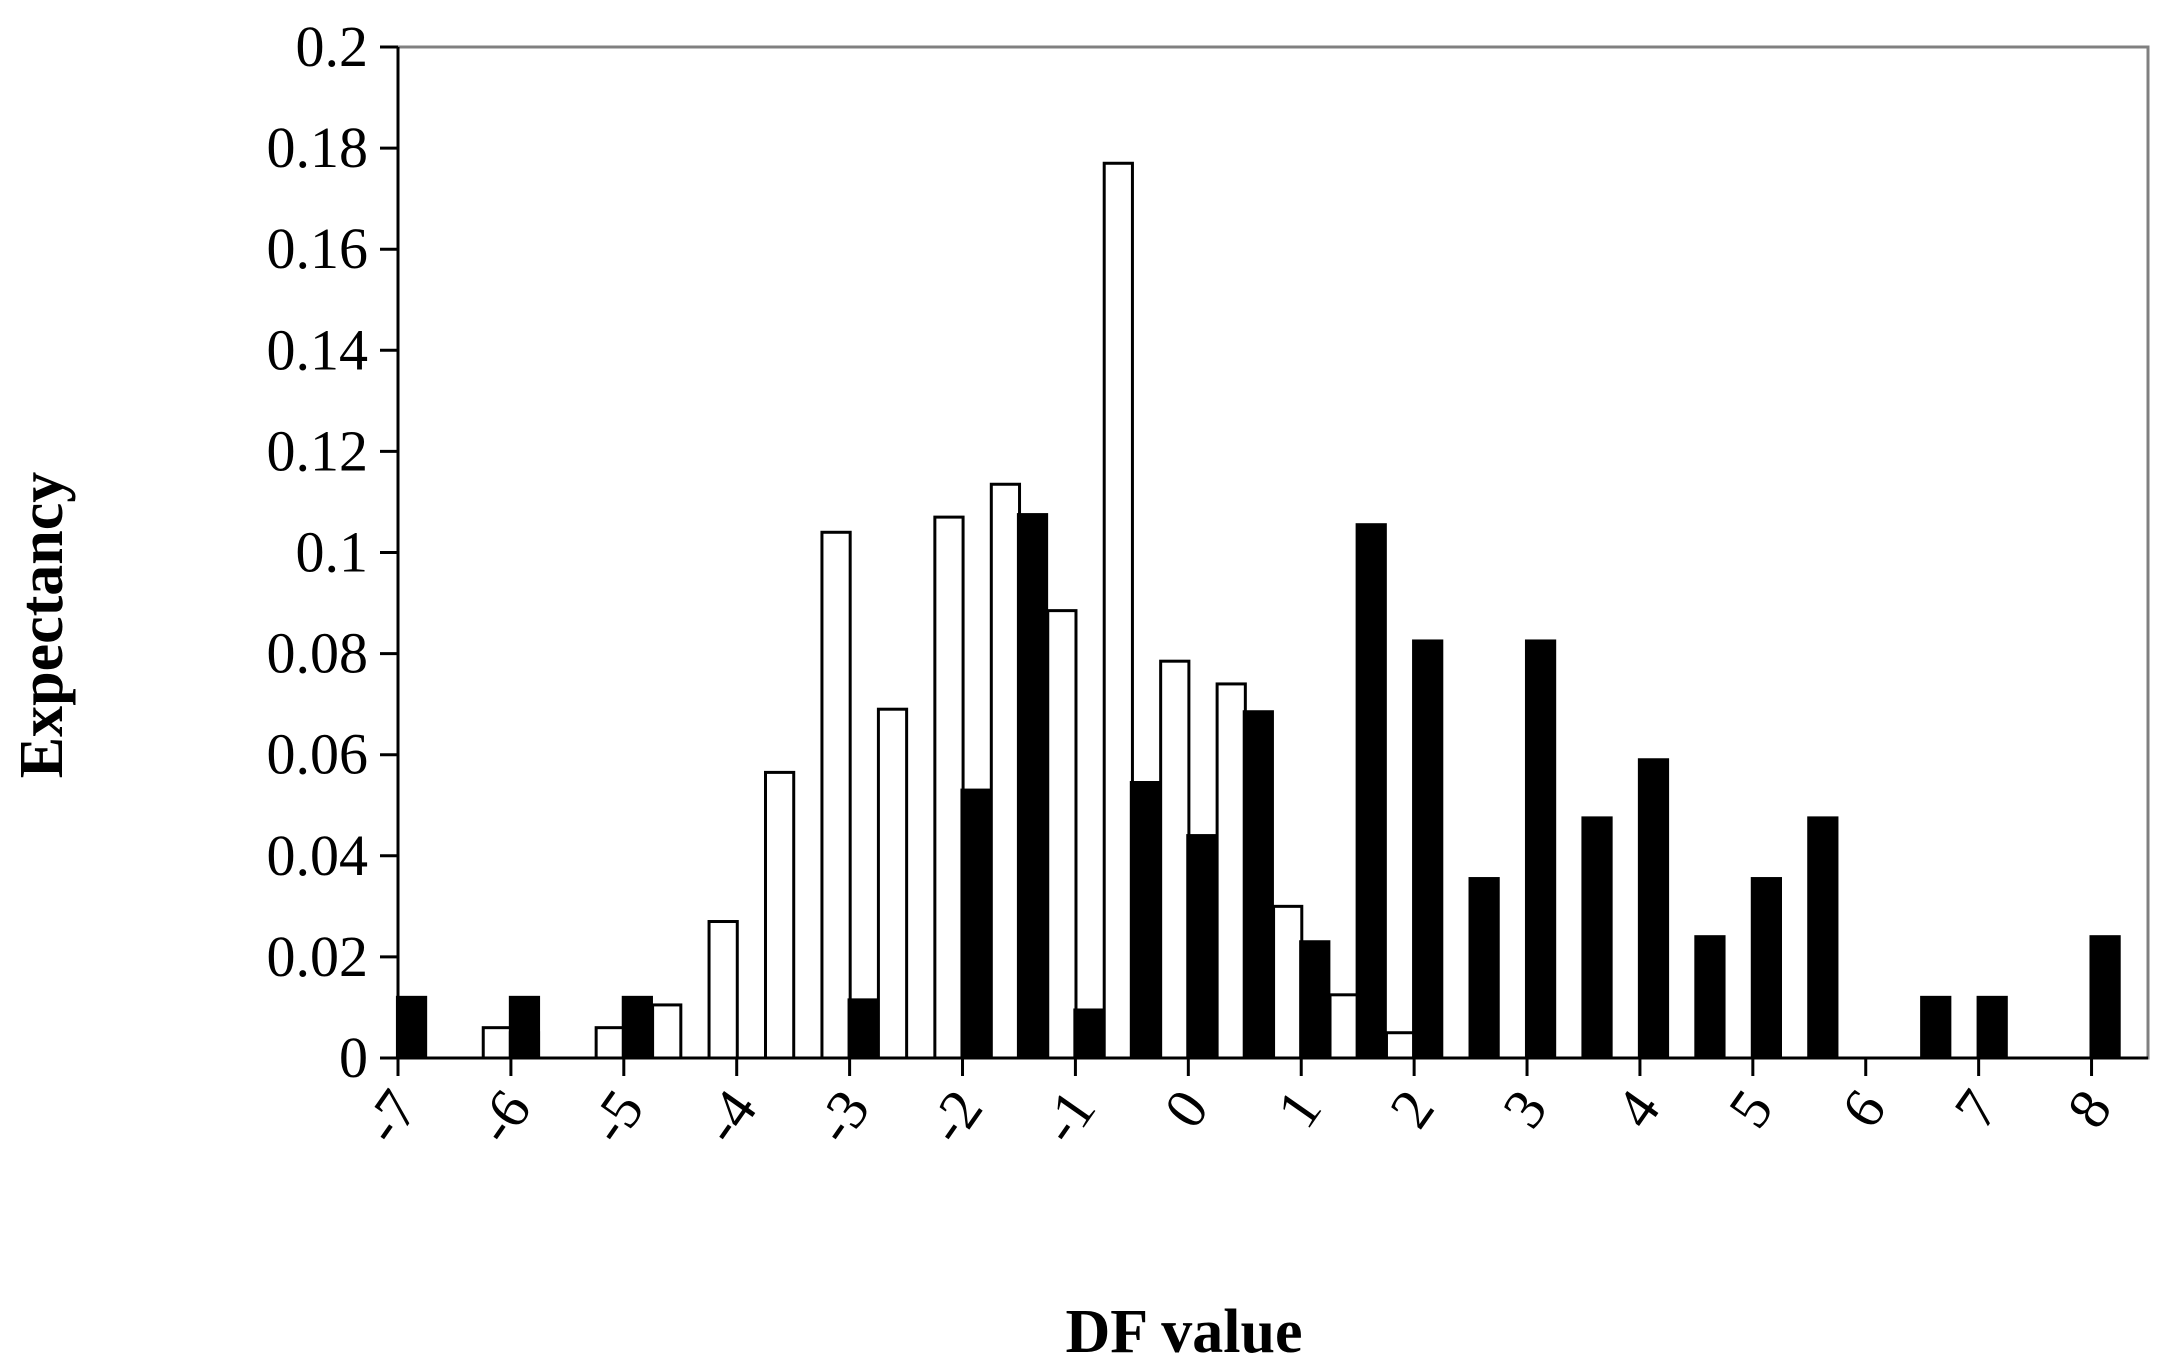 The image size is (2168, 1372). What do you see at coordinates (353, 1057) in the screenshot?
I see `y-tick-label: 0` at bounding box center [353, 1057].